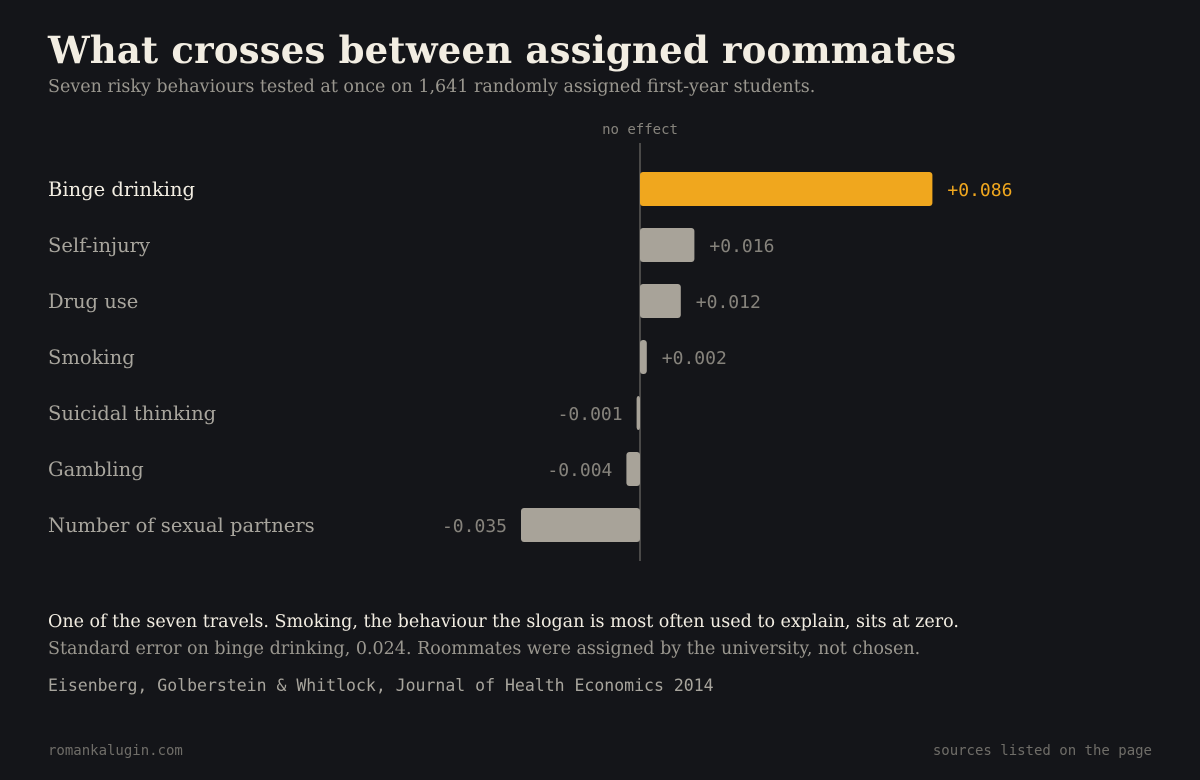 This screenshot has height=780, width=1200. What do you see at coordinates (93, 301) in the screenshot?
I see `category-label: Drug use` at bounding box center [93, 301].